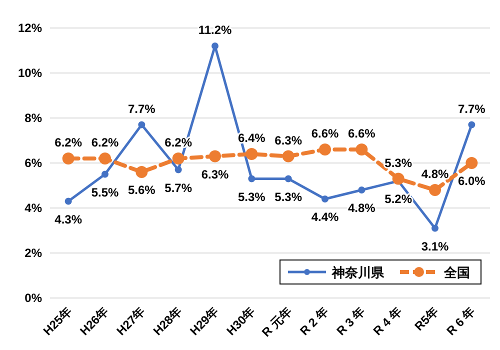 The image size is (500, 350). I want to click on y-tick-label: 4%, so click(33, 208).